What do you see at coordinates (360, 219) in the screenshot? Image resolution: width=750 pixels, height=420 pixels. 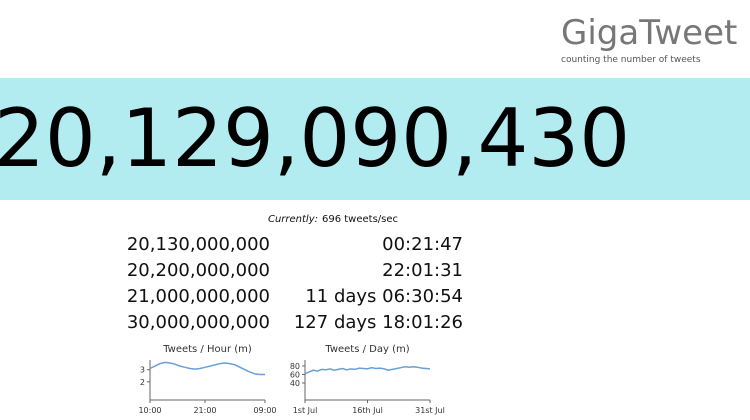 I see `current-rate: 696 tweets/sec` at bounding box center [360, 219].